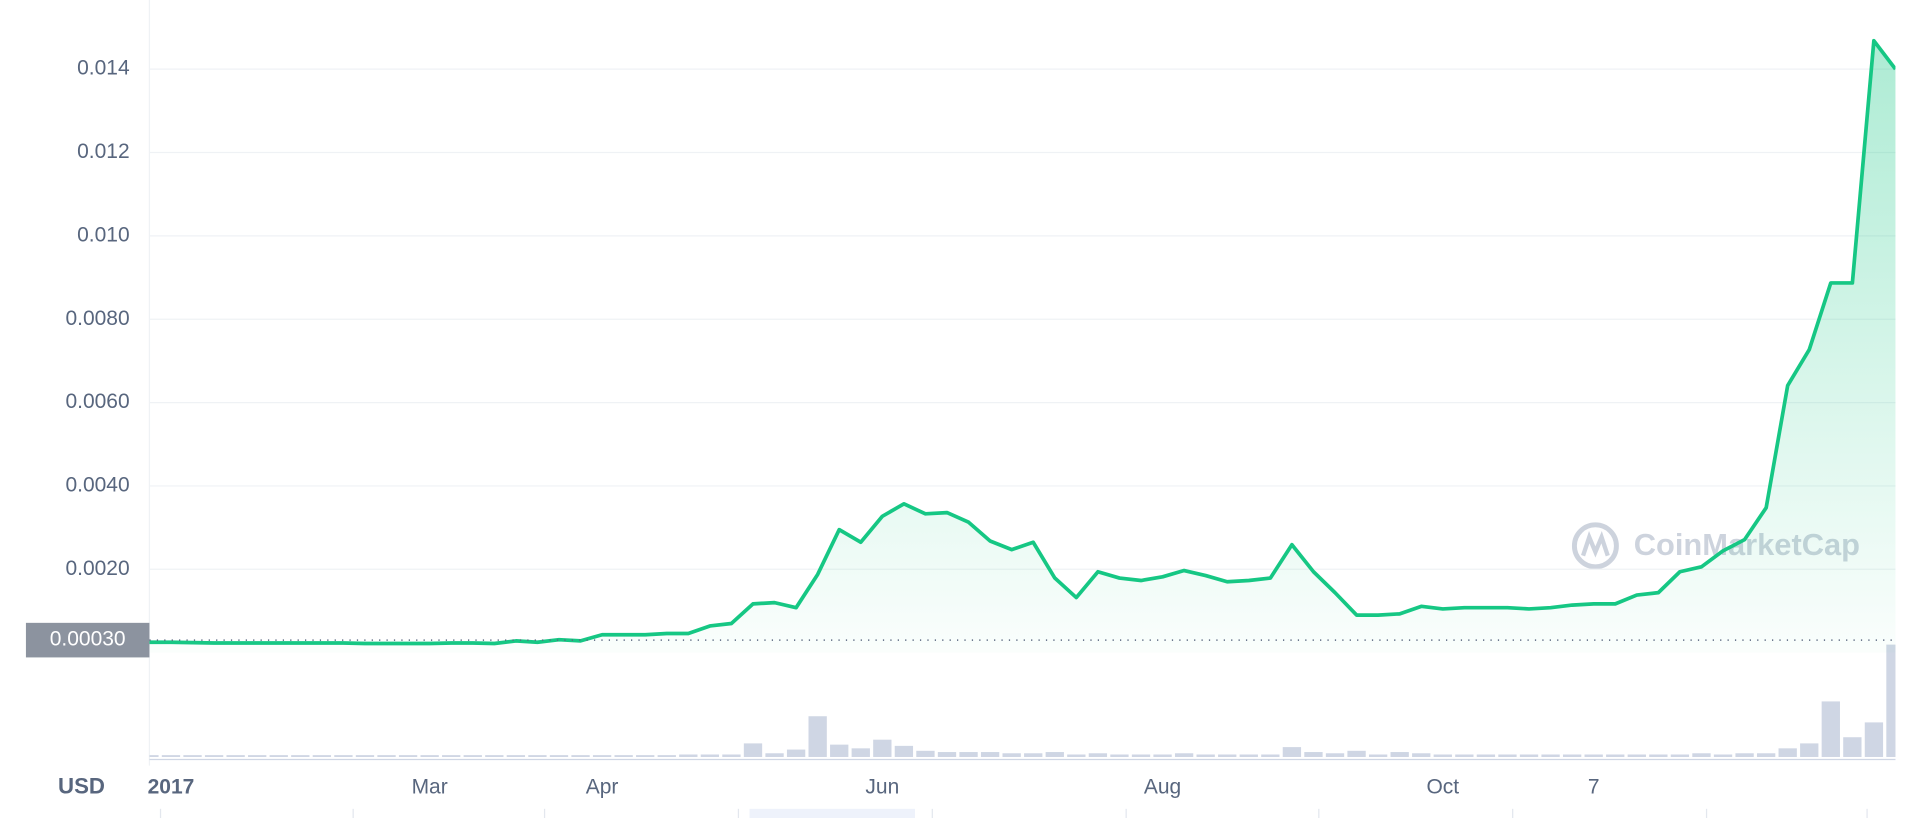  Describe the element at coordinates (88, 639) in the screenshot. I see `reference-label: 0.00030` at that location.